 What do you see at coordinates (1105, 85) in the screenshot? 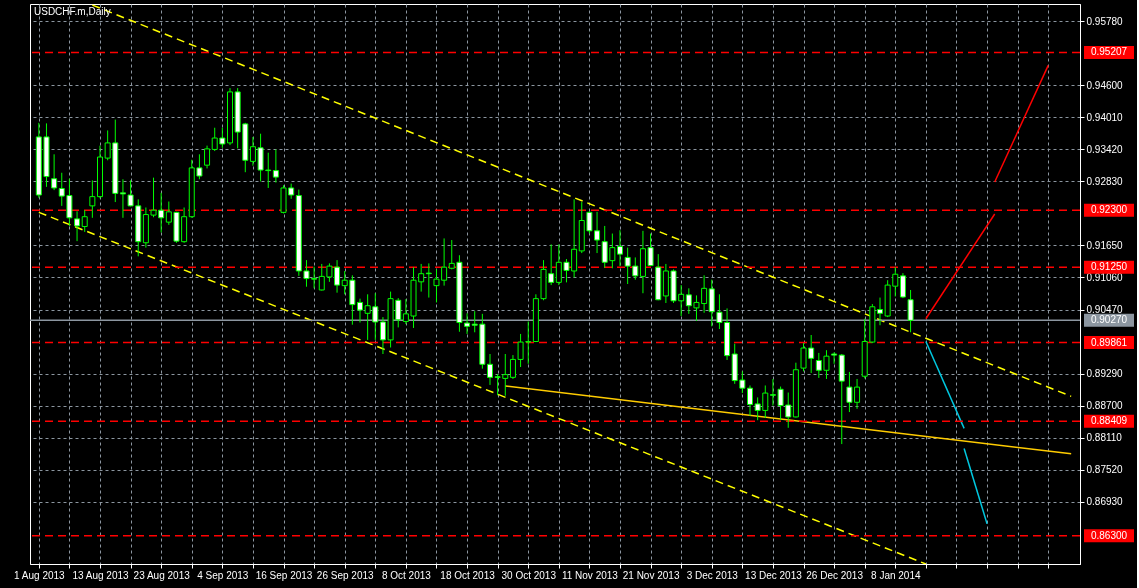
I see `y-tick-label: 0.94600` at bounding box center [1105, 85].